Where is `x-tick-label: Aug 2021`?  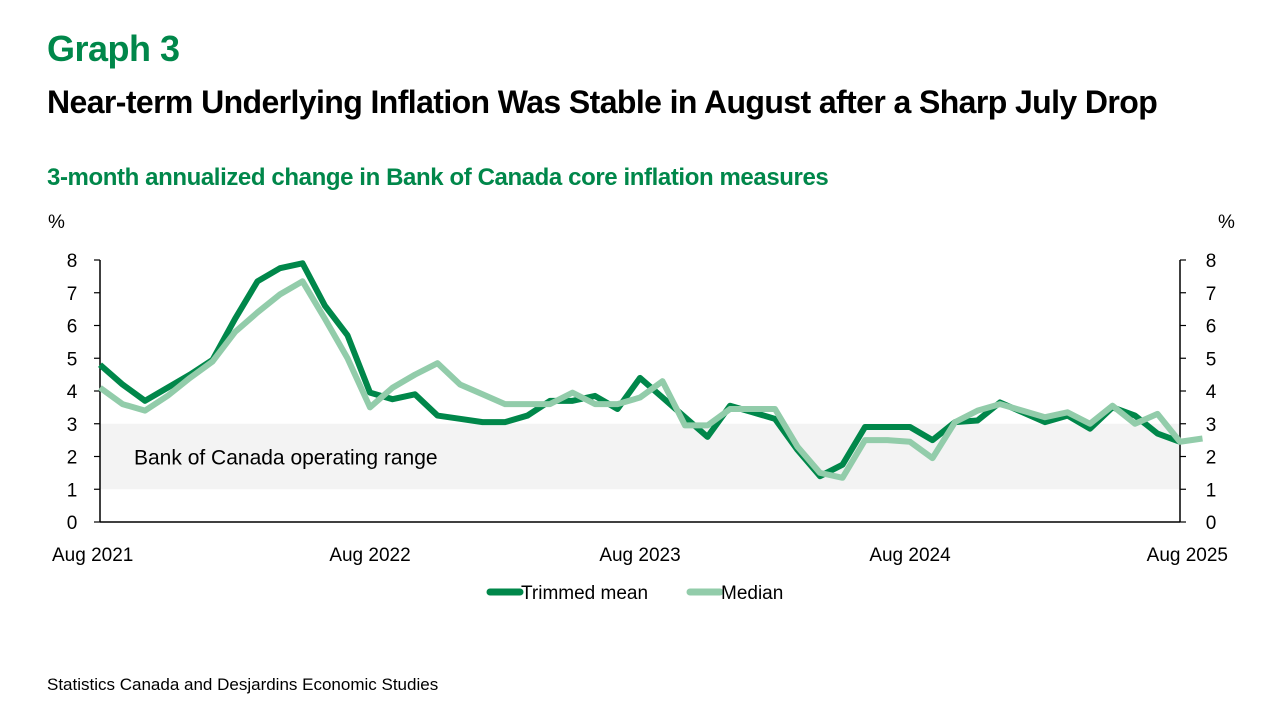
x-tick-label: Aug 2021 is located at coordinates (92, 555).